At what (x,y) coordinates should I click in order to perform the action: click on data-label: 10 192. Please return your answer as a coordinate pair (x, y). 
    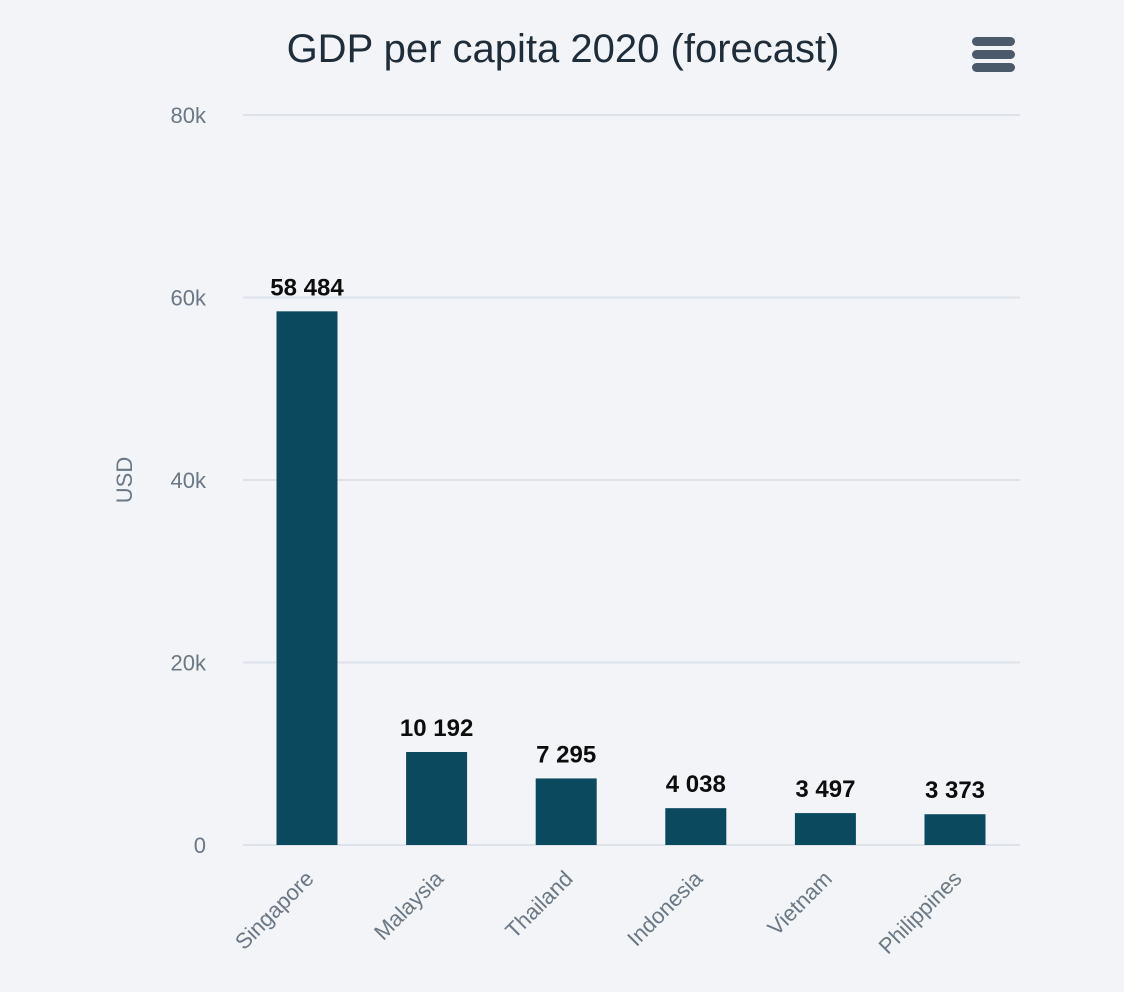
    Looking at the image, I should click on (436, 728).